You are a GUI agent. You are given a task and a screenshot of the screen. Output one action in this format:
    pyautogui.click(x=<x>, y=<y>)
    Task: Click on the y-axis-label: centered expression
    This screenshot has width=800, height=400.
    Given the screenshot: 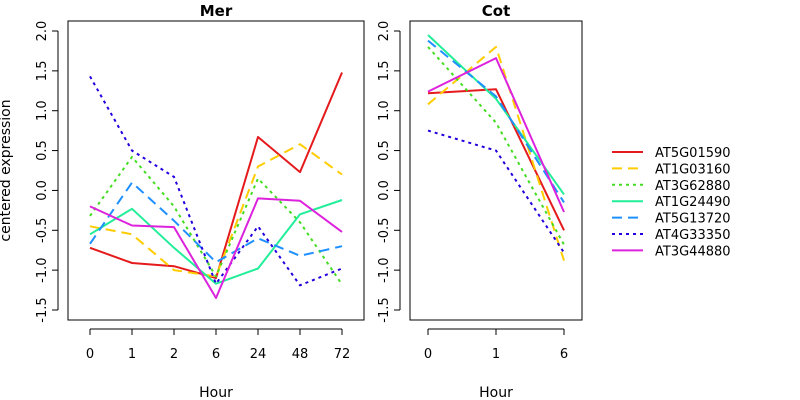 What is the action you would take?
    pyautogui.click(x=7, y=170)
    